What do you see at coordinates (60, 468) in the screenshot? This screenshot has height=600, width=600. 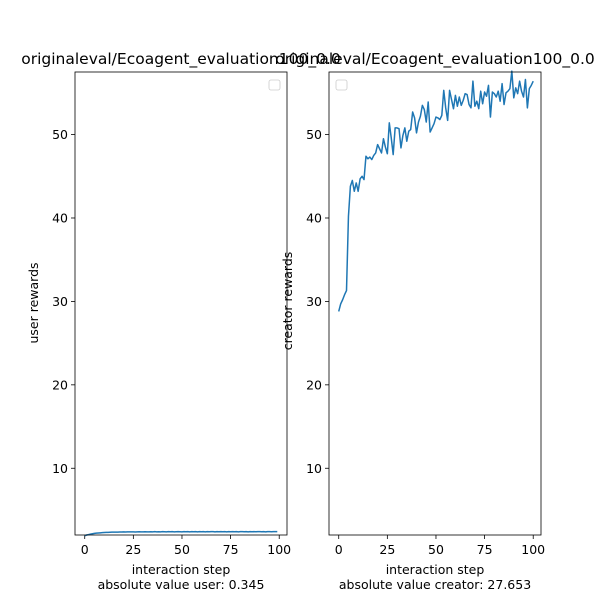 I see `user-rewards-y-tick-label: 10` at bounding box center [60, 468].